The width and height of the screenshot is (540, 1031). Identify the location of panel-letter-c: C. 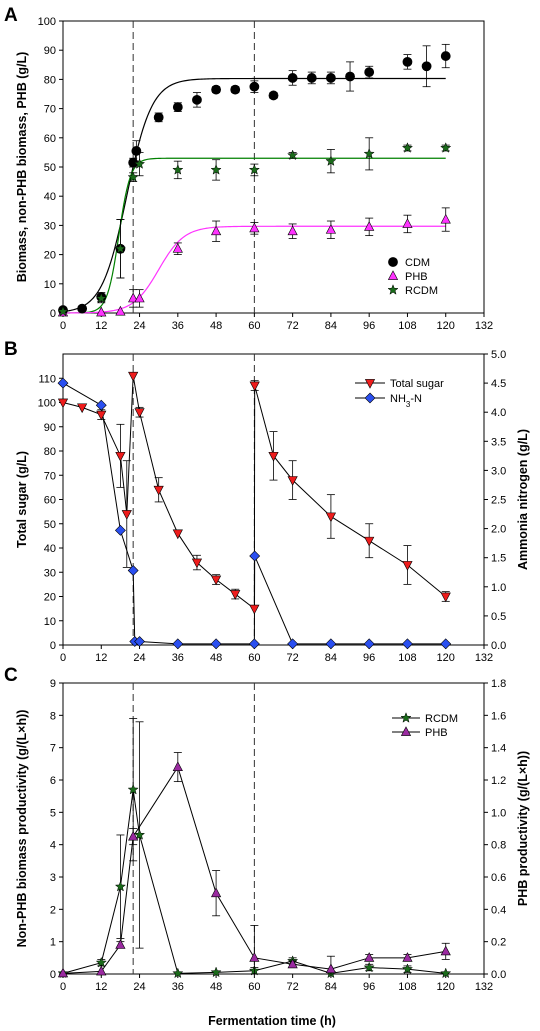
(11, 675).